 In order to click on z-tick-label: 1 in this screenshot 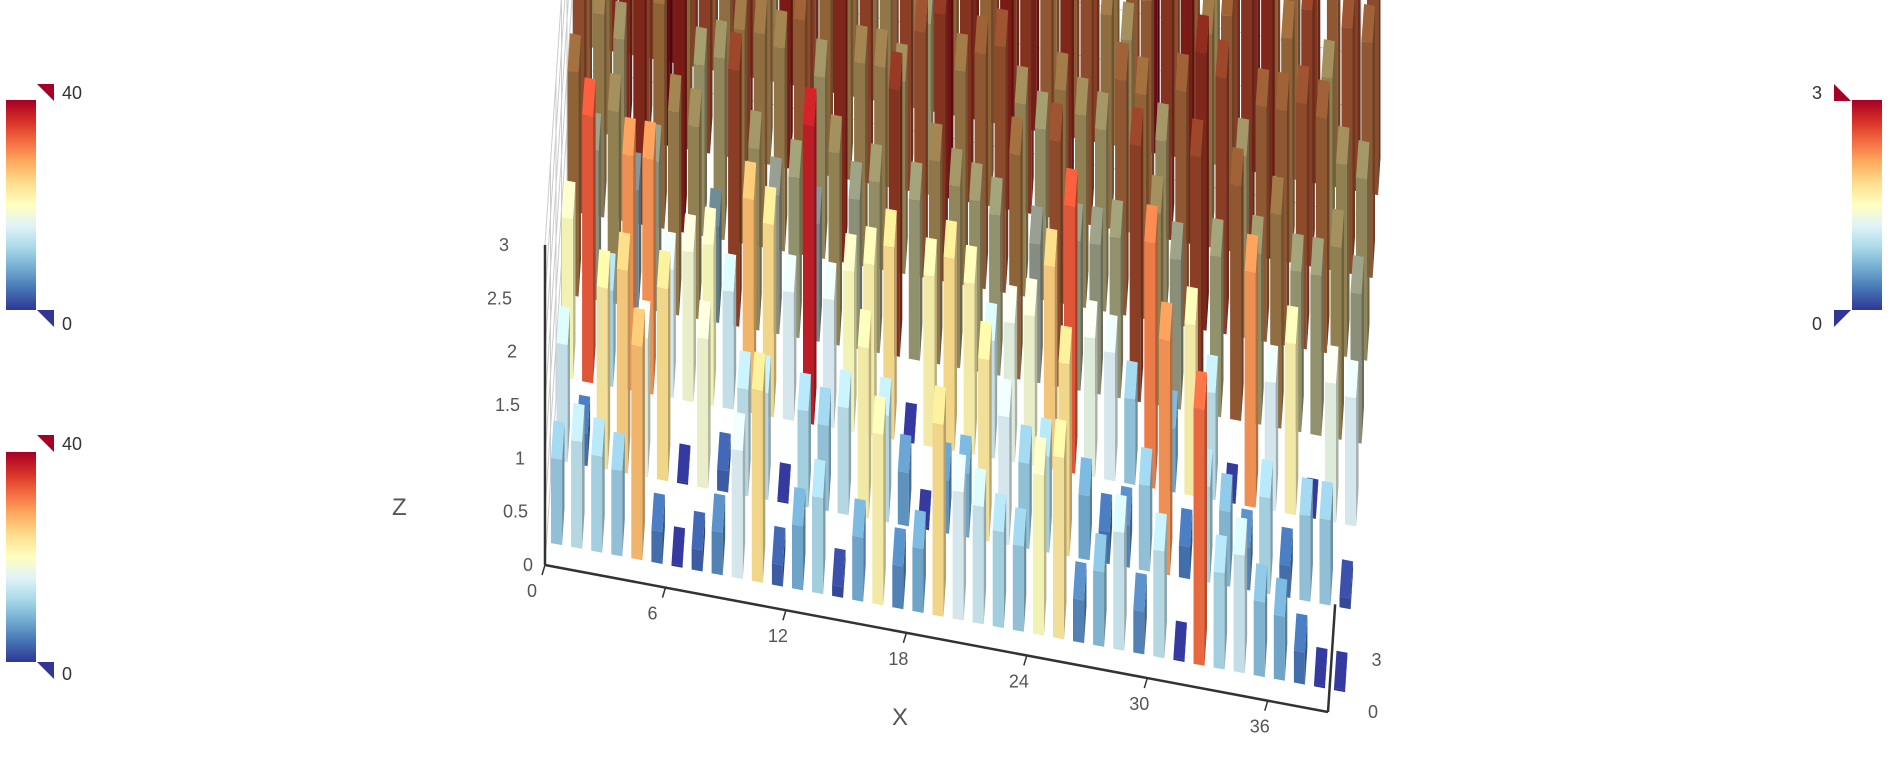, I will do `click(520, 458)`.